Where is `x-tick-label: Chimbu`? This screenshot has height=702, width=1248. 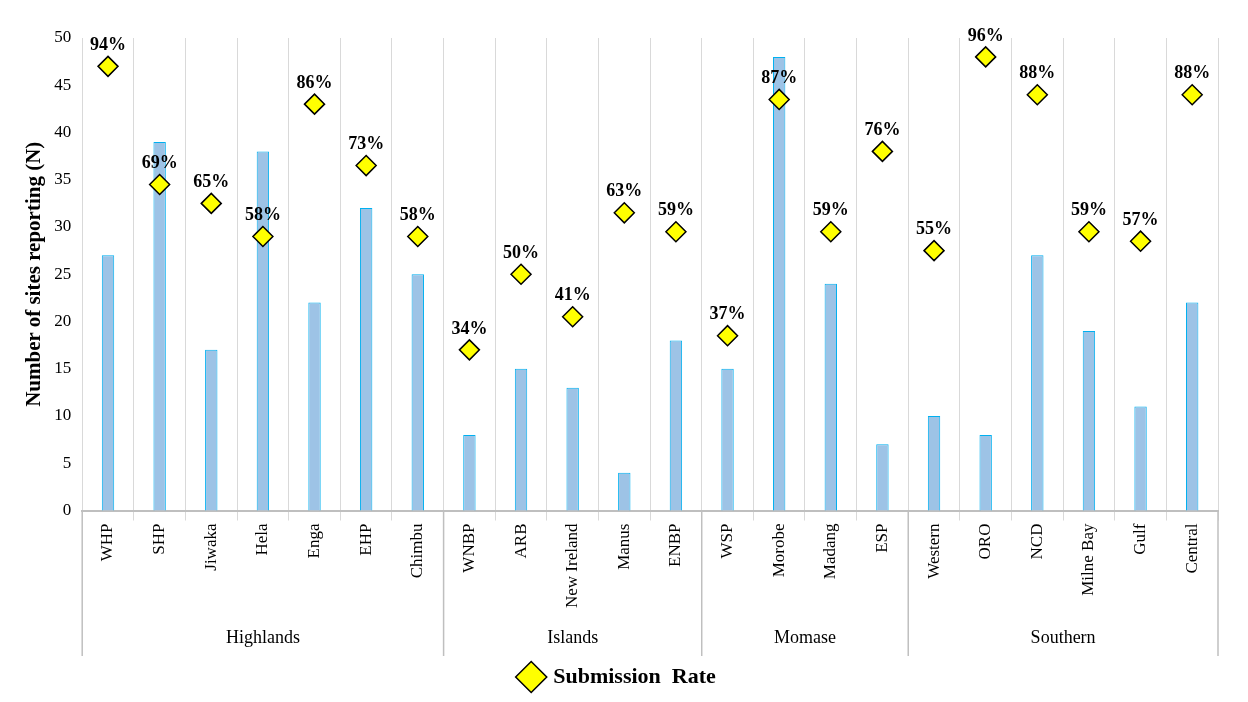
x-tick-label: Chimbu is located at coordinates (417, 551).